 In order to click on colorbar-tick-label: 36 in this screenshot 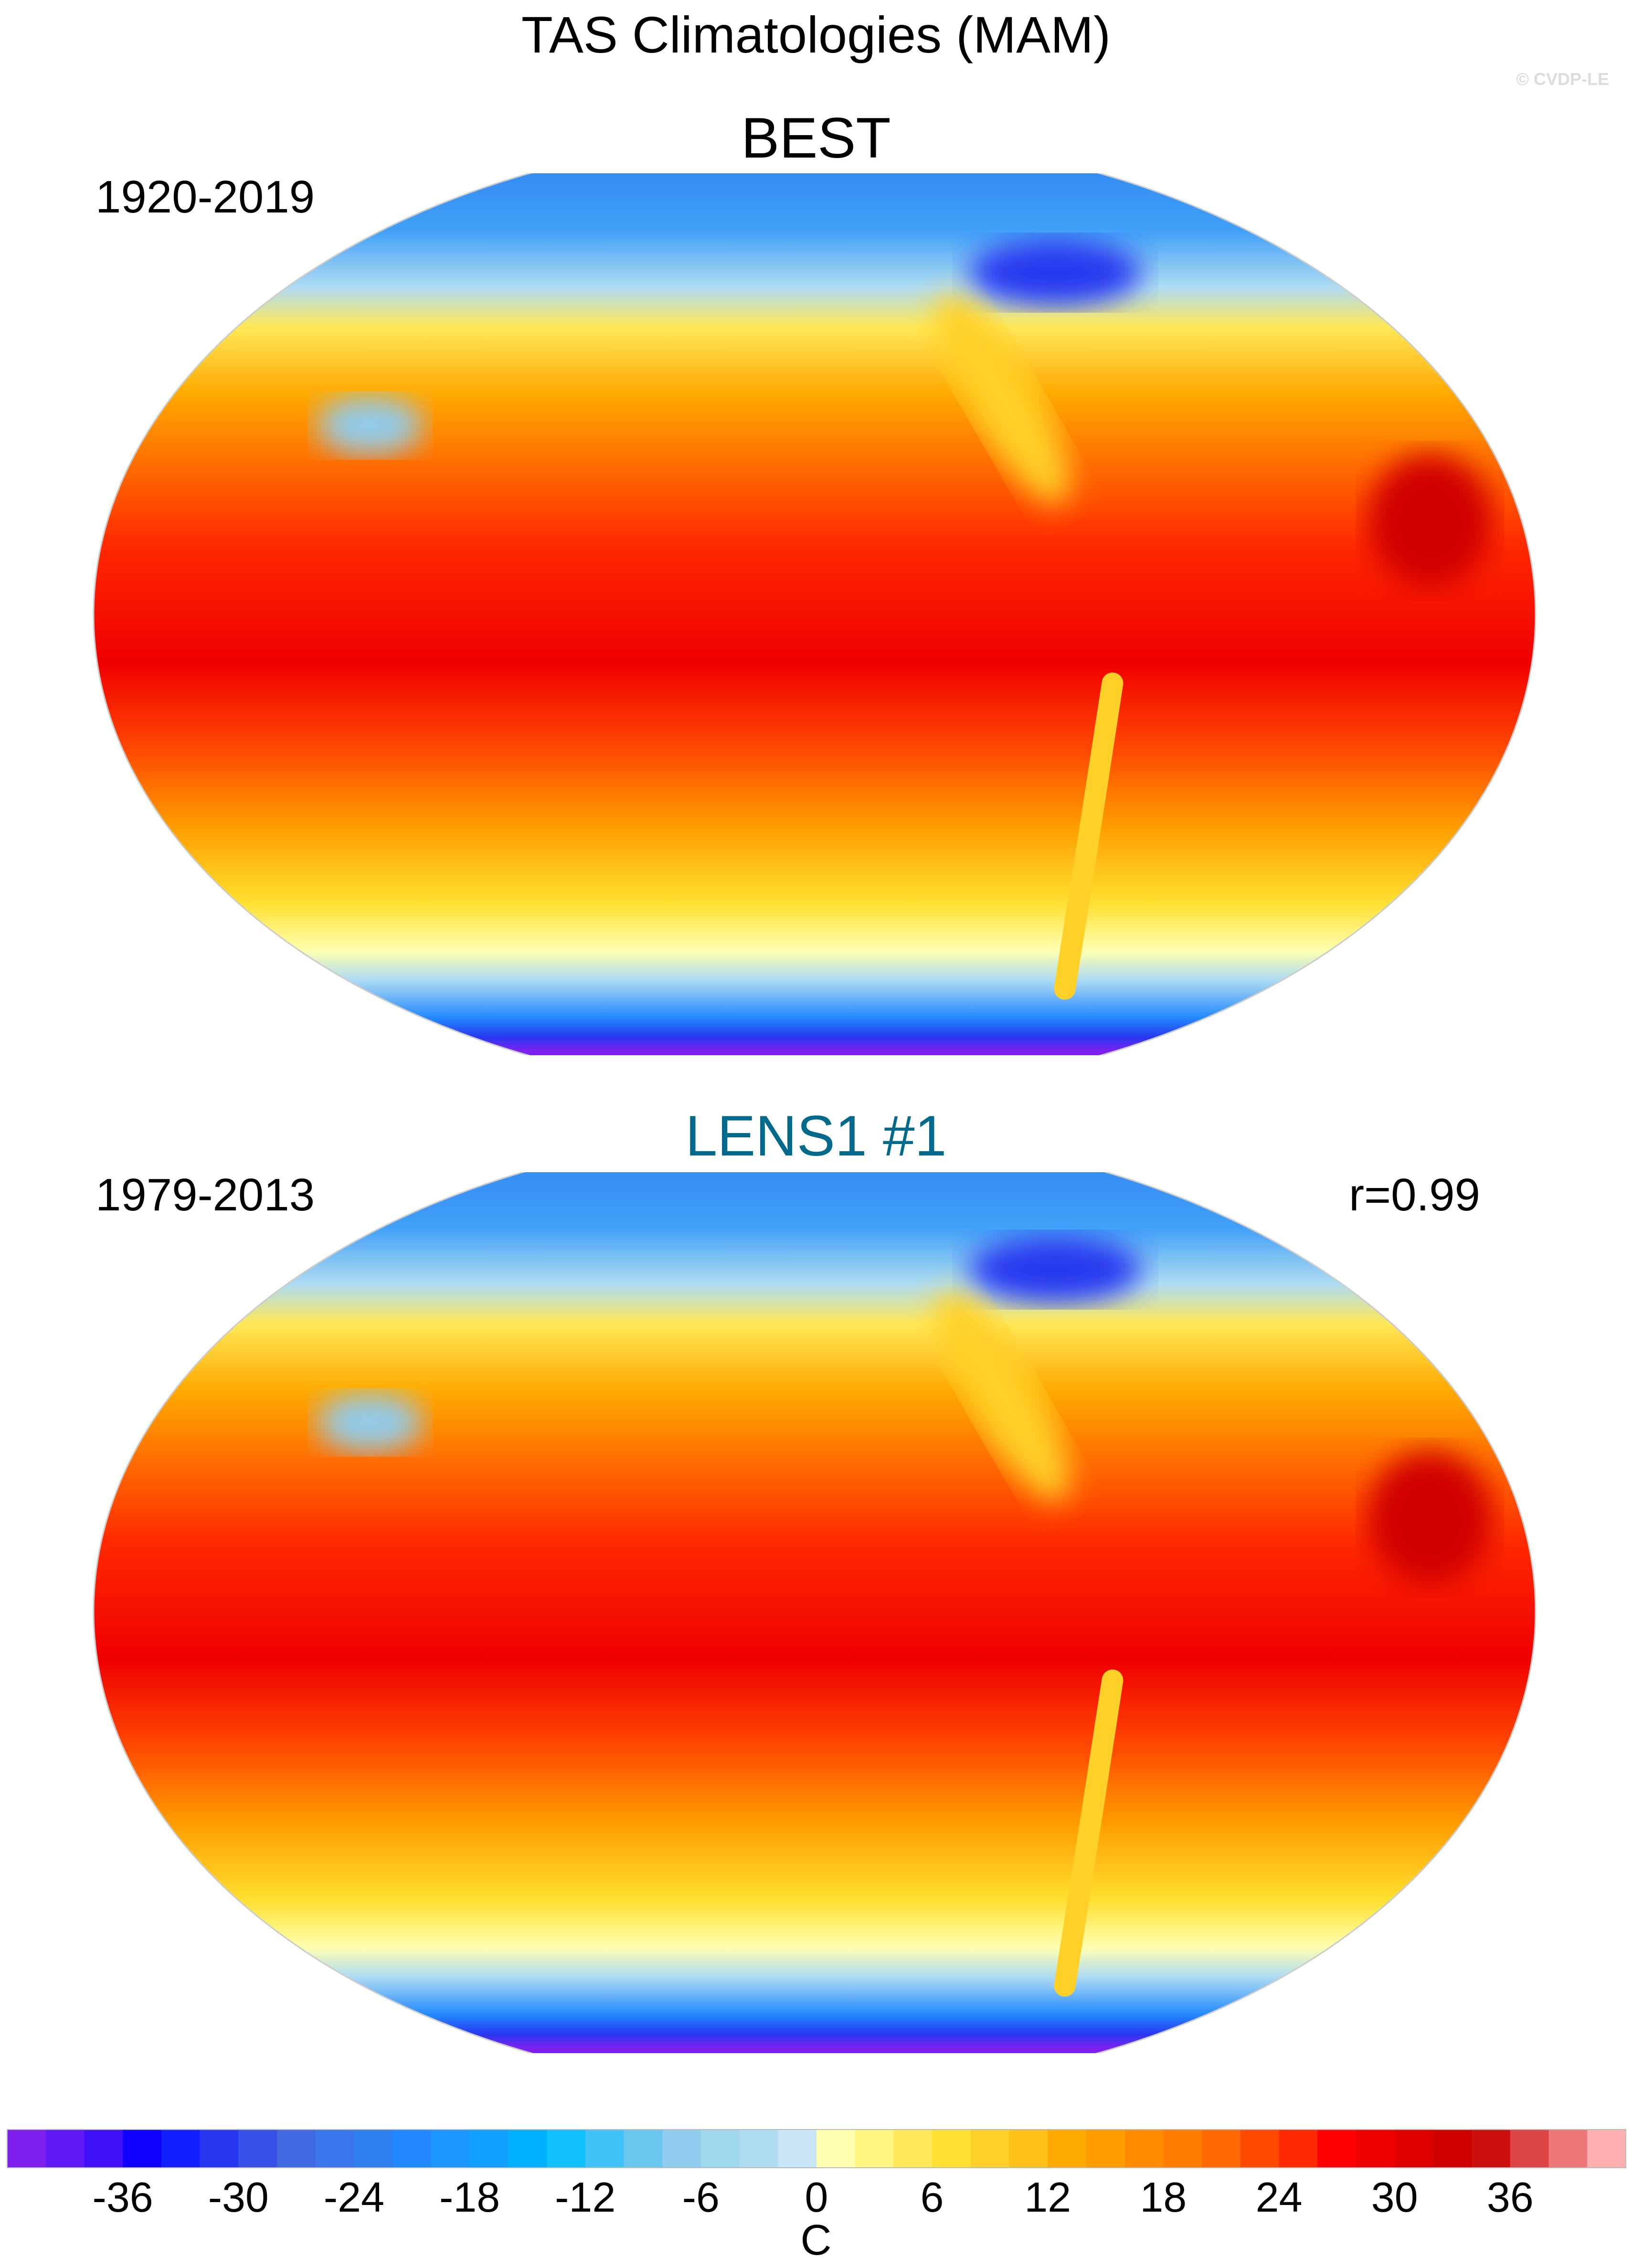, I will do `click(1510, 2197)`.